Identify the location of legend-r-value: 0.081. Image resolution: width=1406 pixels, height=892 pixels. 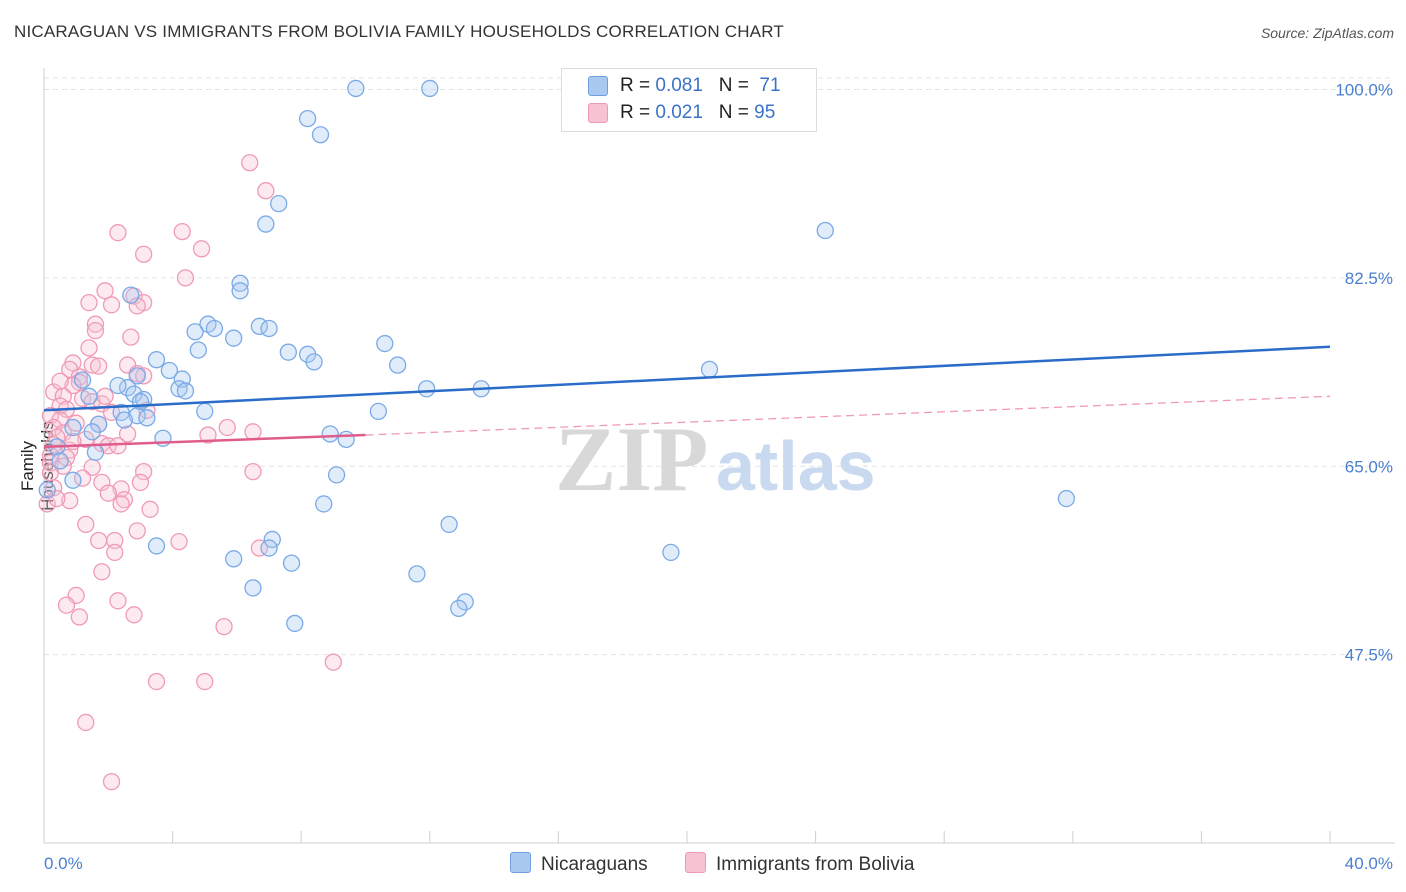
(679, 85).